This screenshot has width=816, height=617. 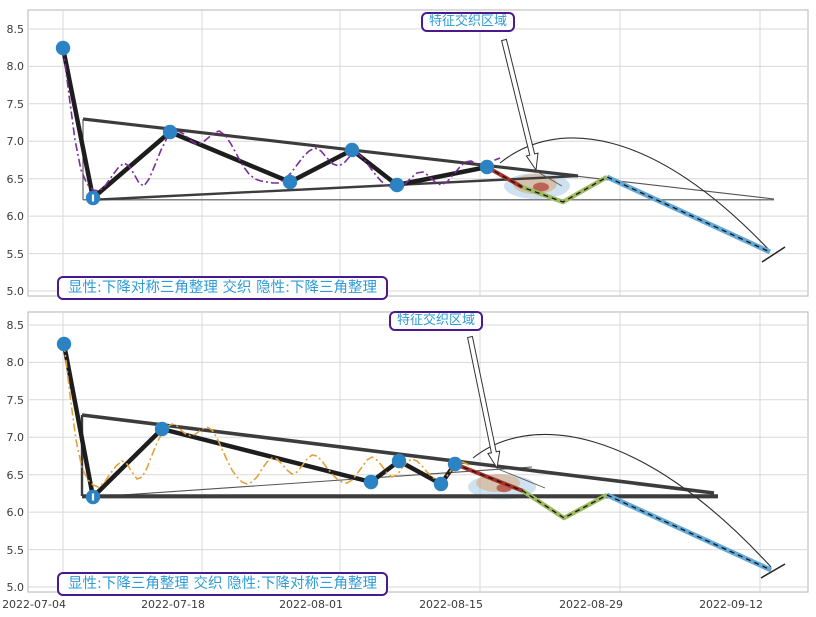 What do you see at coordinates (312, 482) in the screenshot?
I see `hidden-symmetric-lower-line` at bounding box center [312, 482].